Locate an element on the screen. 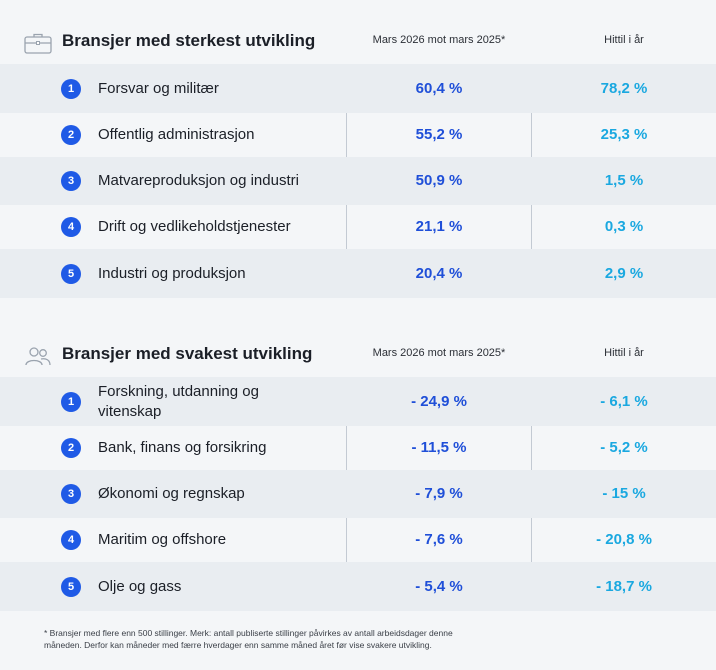 The width and height of the screenshot is (716, 670). month-change-value: 55,2 % is located at coordinates (439, 134).